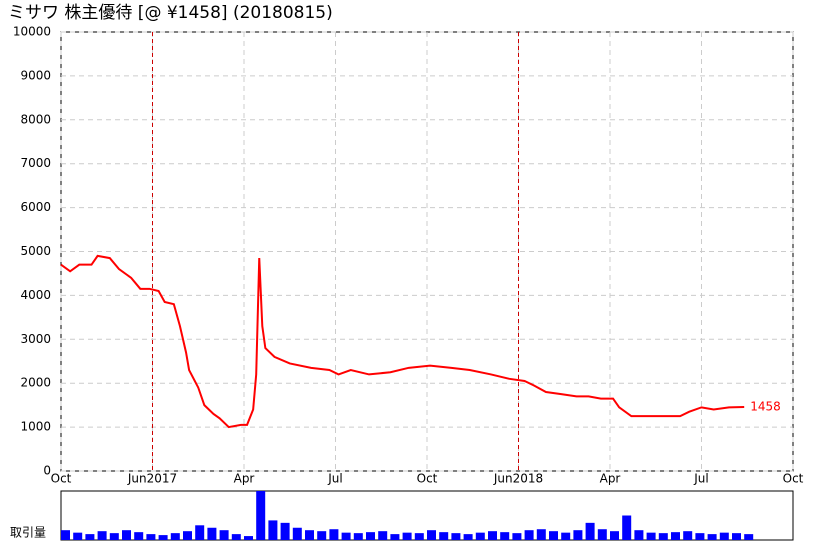 This screenshot has width=829, height=551. I want to click on x-tick-label: Jun2017, so click(152, 479).